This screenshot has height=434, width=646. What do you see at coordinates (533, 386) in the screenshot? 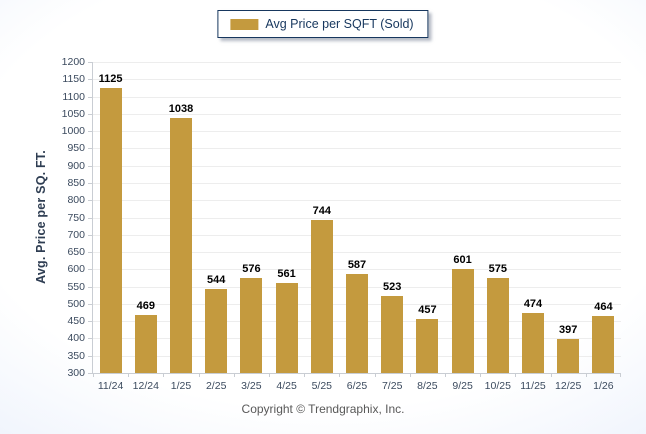
I see `x-axis-tick-label: 11/25` at bounding box center [533, 386].